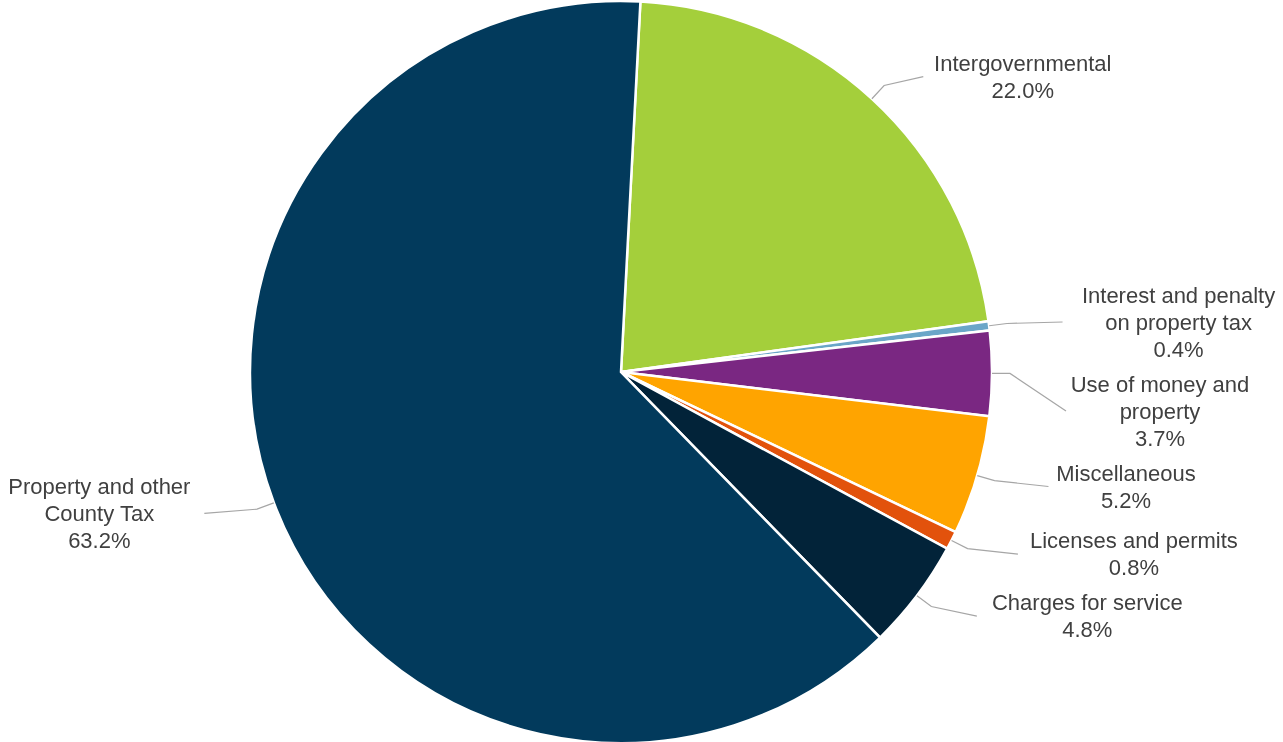 Image resolution: width=1283 pixels, height=742 pixels. What do you see at coordinates (99, 499) in the screenshot?
I see `slice-label: Property and other County Tax` at bounding box center [99, 499].